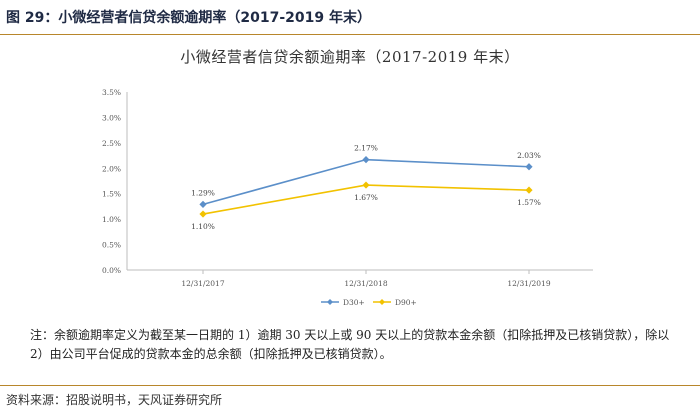 This screenshot has height=420, width=700. Describe the element at coordinates (111, 92) in the screenshot. I see `y-tick-label: 3.5%` at that location.